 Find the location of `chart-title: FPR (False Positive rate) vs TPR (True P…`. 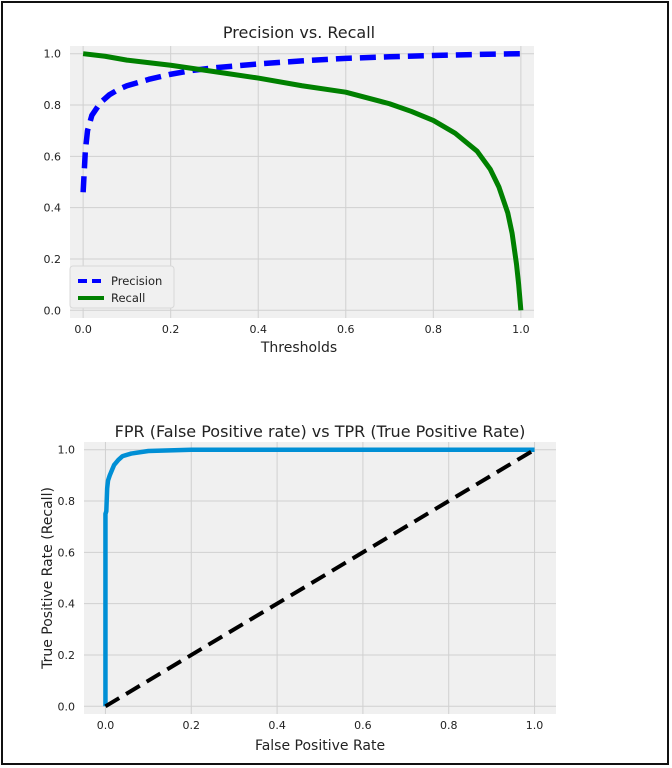

chart-title: FPR (False Positive rate) vs TPR (True P… is located at coordinates (320, 431).